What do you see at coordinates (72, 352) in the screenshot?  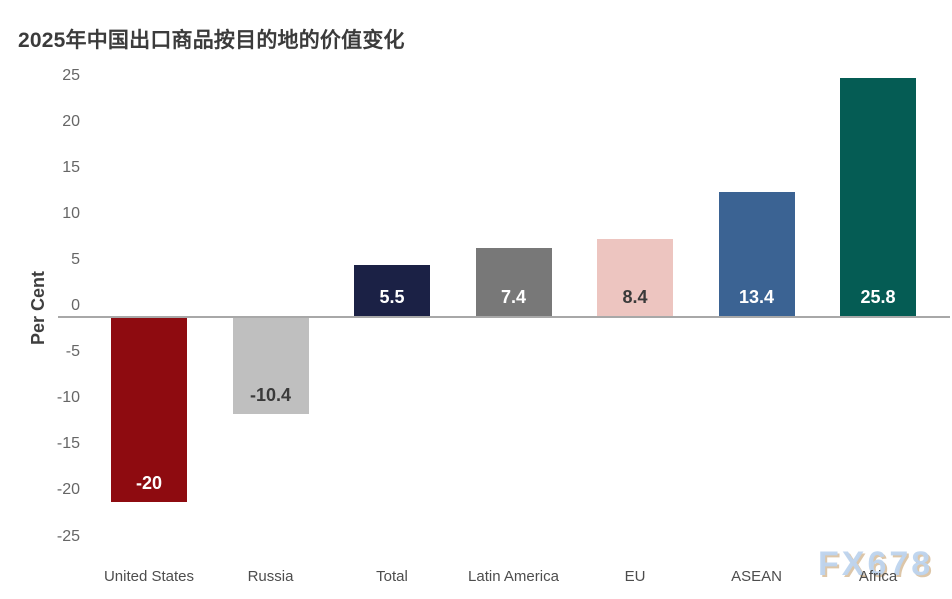 I see `y-tick-label: -5` at bounding box center [72, 352].